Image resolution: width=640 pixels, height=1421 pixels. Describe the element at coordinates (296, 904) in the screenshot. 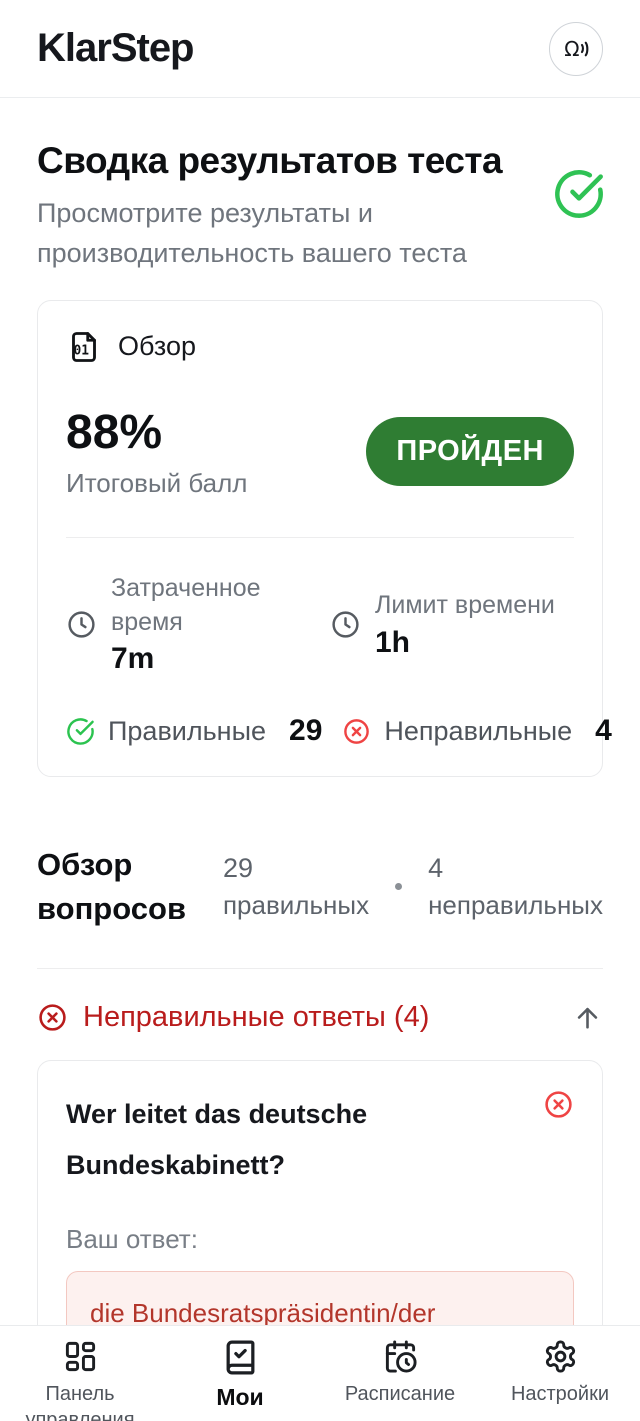

I see `correct-stat-label: правильных` at that location.